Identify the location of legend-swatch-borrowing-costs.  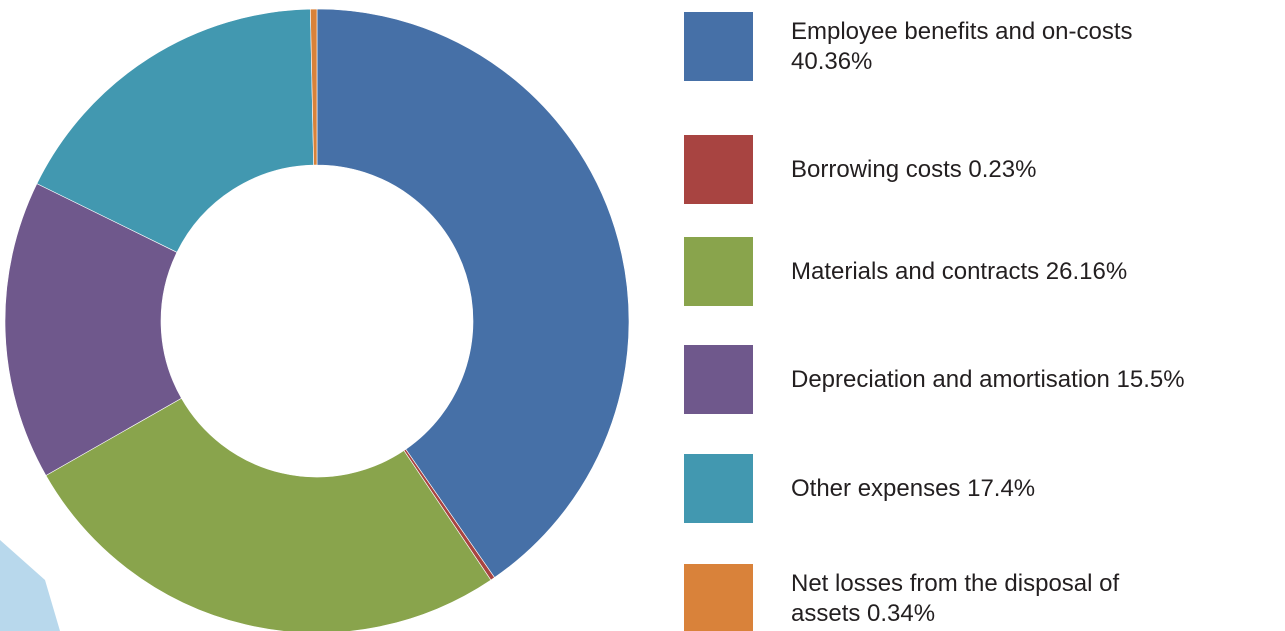
(718, 169).